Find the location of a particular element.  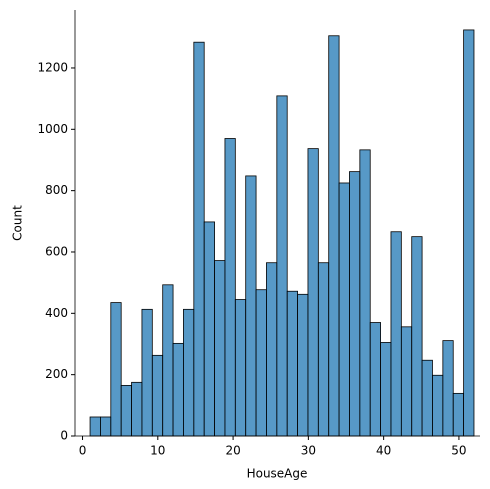

x-axis-label: HouseAge is located at coordinates (277, 474).